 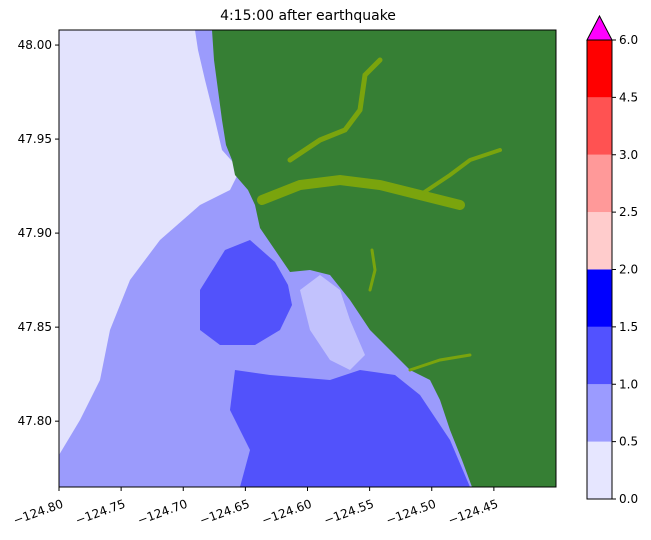 What do you see at coordinates (628, 384) in the screenshot?
I see `colorbar-tick-label: 1.0` at bounding box center [628, 384].